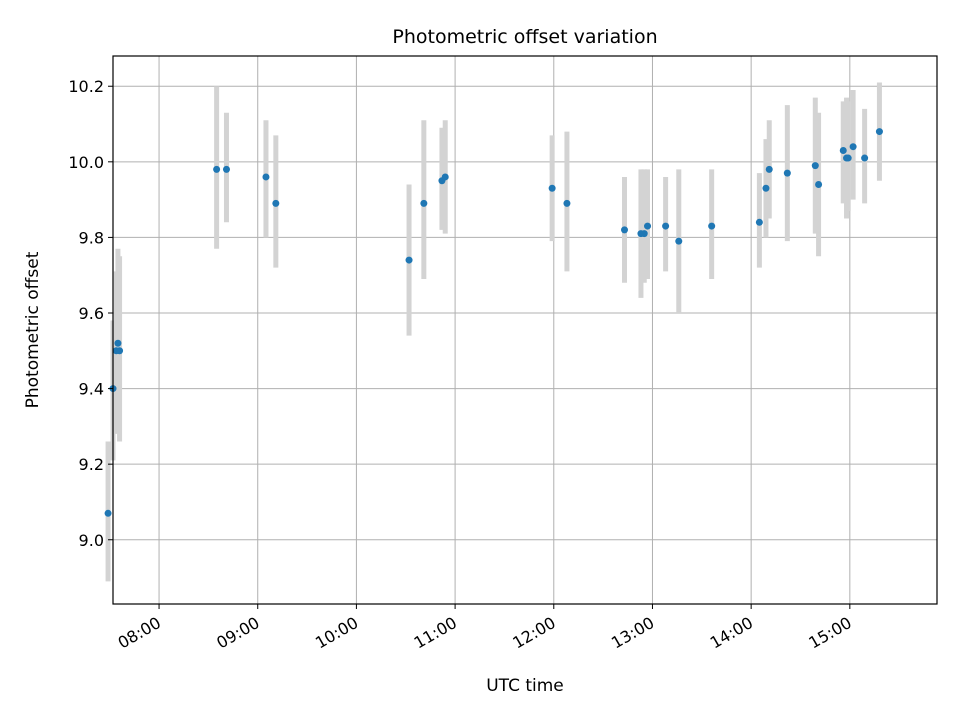 This screenshot has height=720, width=960. Describe the element at coordinates (91, 464) in the screenshot. I see `y-tick-label: 9.2` at that location.